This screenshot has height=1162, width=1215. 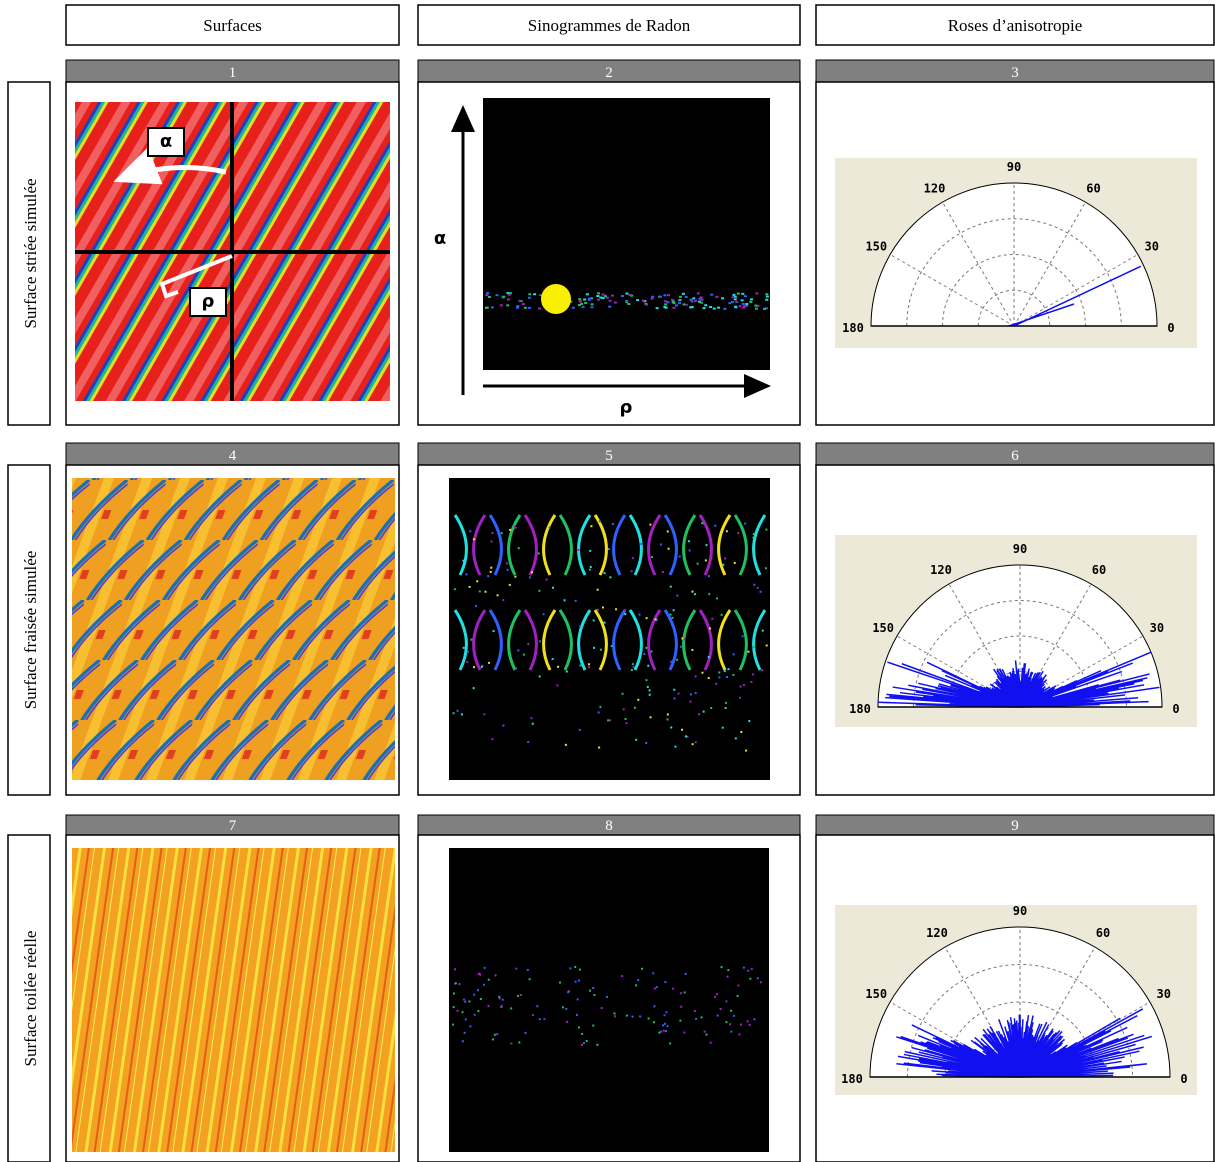 What do you see at coordinates (166, 142) in the screenshot?
I see `alpha-box` at bounding box center [166, 142].